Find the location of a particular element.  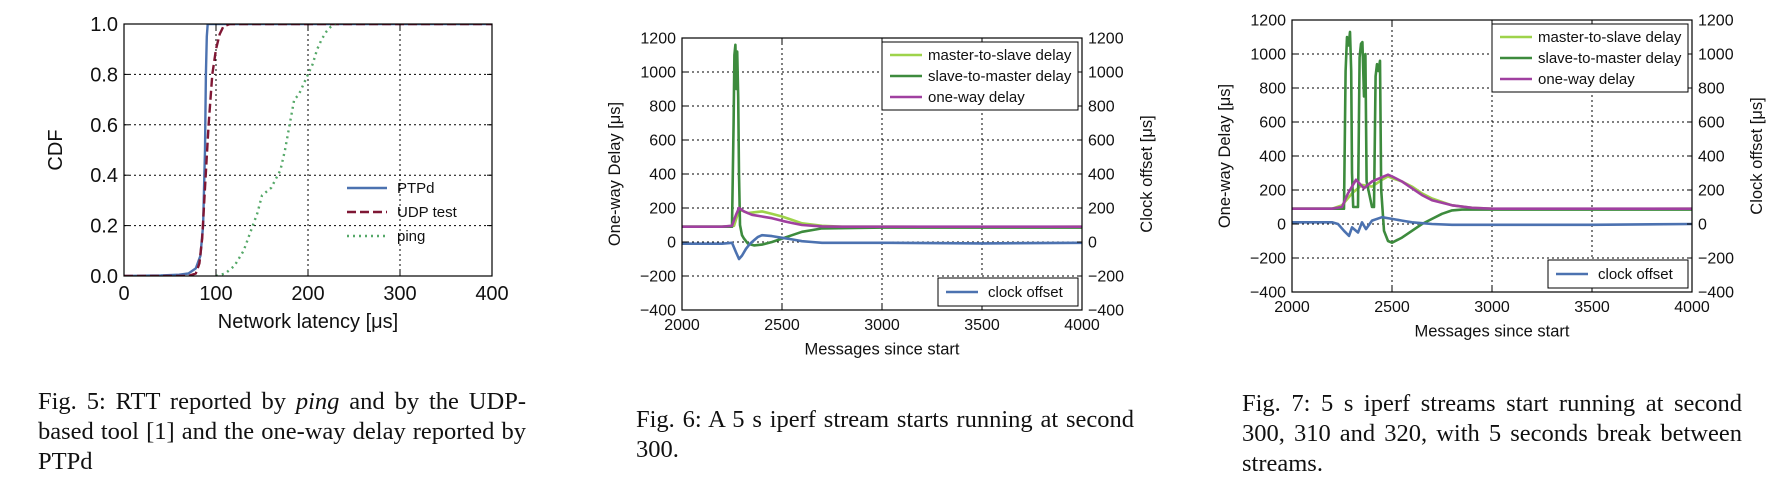

x-tick-label: 200 is located at coordinates (307, 294).